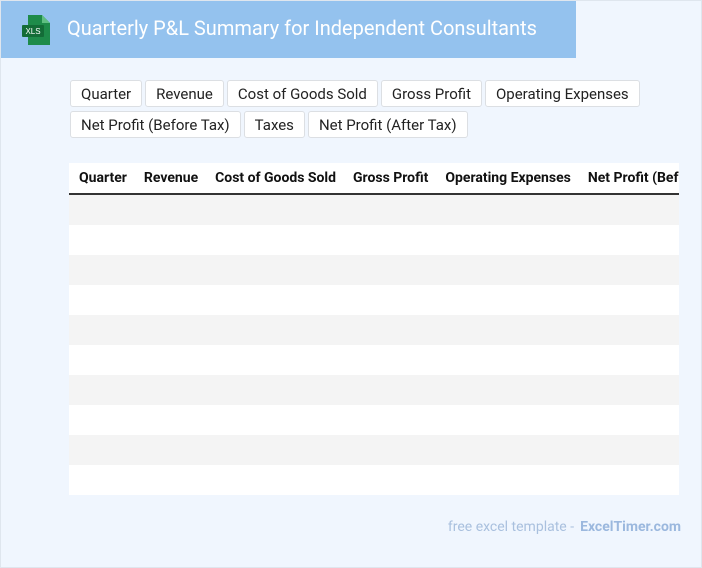 This screenshot has width=702, height=568. What do you see at coordinates (562, 93) in the screenshot?
I see `column-chip: Operating Expenses` at bounding box center [562, 93].